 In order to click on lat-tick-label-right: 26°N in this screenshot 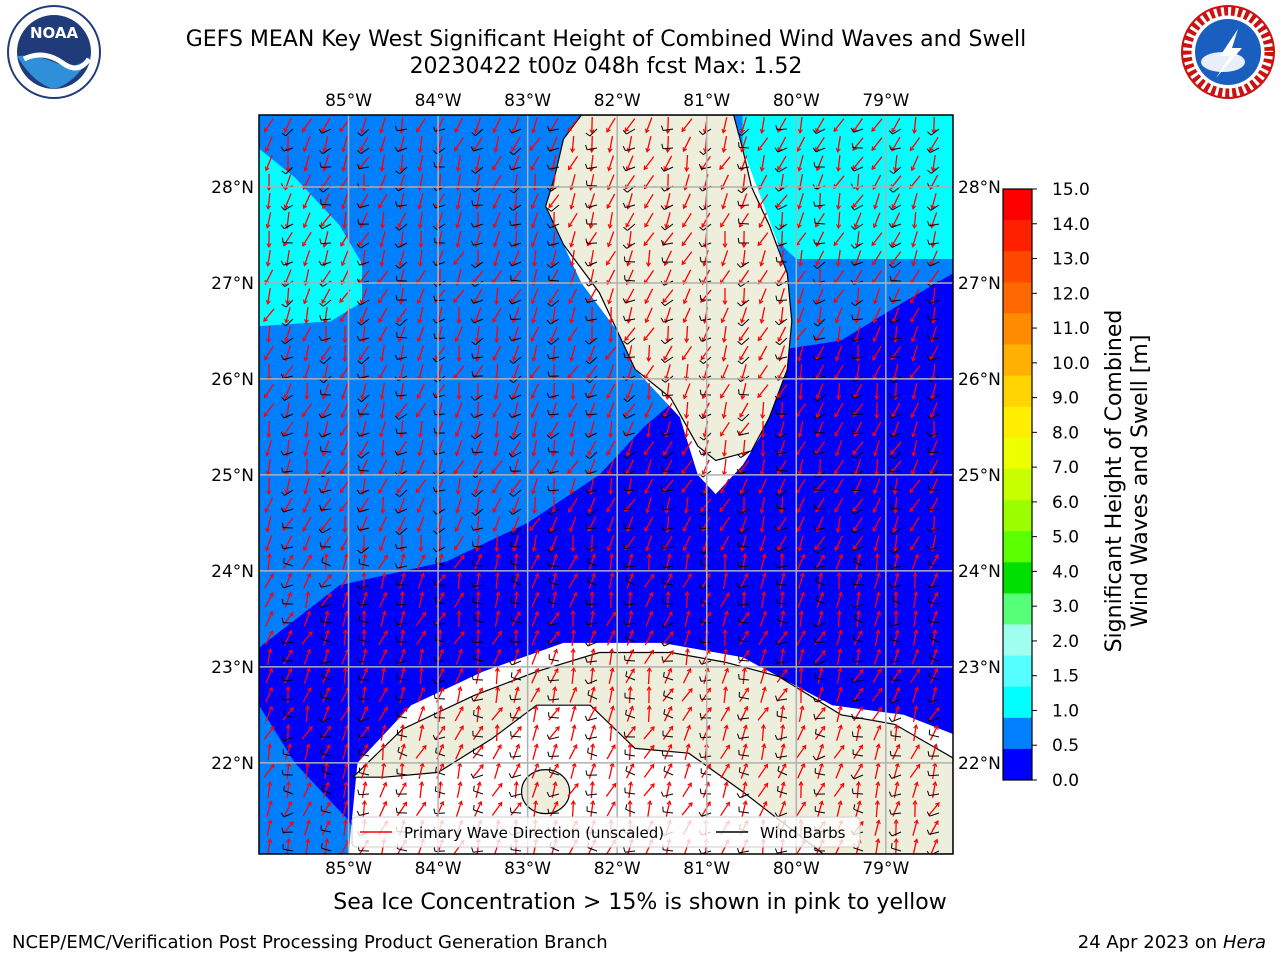, I will do `click(979, 380)`.